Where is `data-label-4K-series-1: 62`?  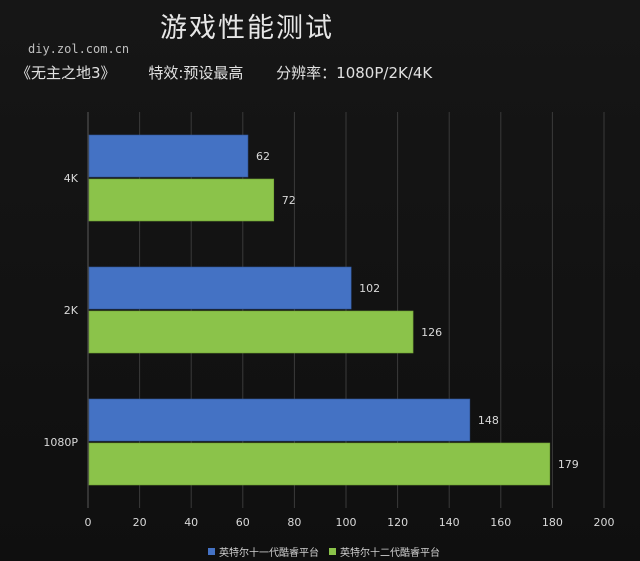
data-label-4K-series-1: 62 is located at coordinates (263, 156).